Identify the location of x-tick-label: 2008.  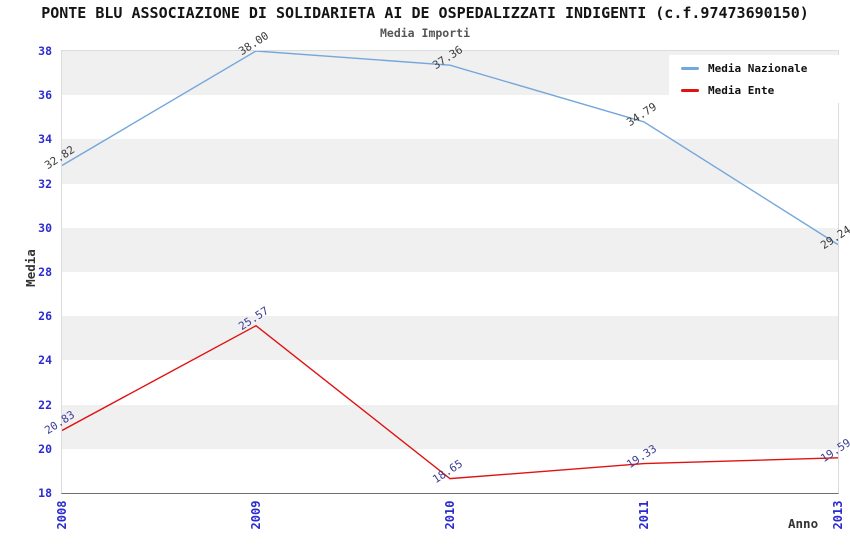
(62, 515).